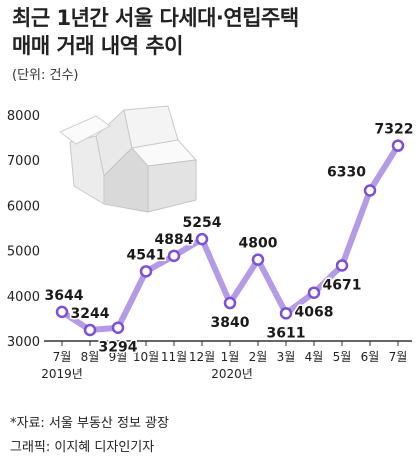 Image resolution: width=420 pixels, height=466 pixels. What do you see at coordinates (45, 75) in the screenshot?
I see `unit-label: (단위: 건수)` at bounding box center [45, 75].